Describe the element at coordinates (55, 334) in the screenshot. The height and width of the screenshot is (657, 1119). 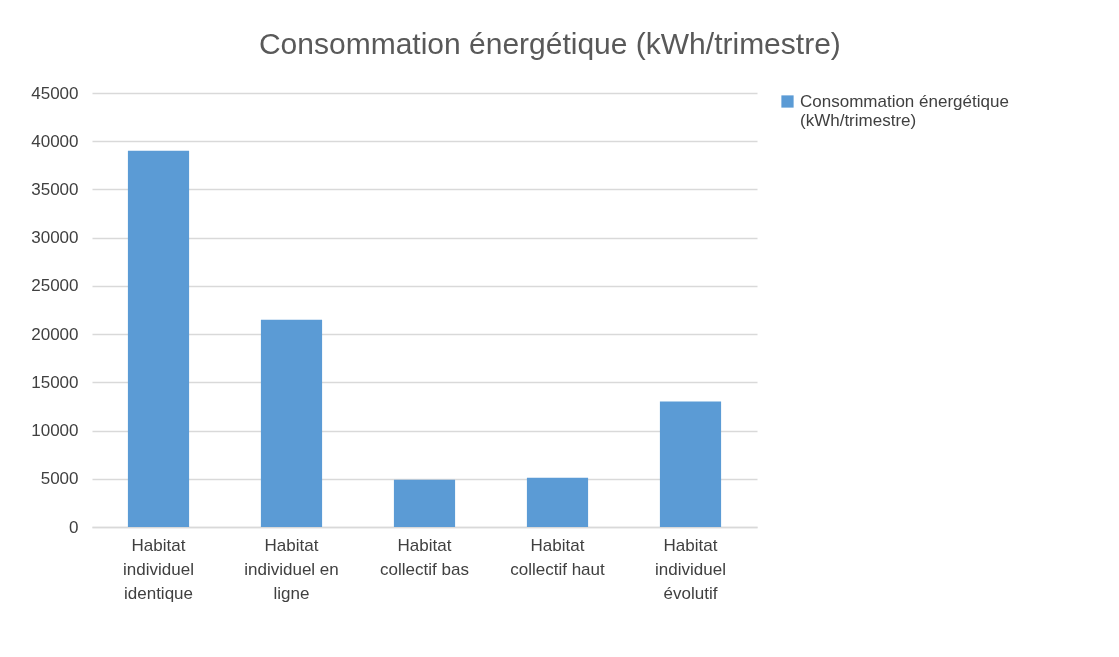
I see `y-tick-label: 20000` at that location.